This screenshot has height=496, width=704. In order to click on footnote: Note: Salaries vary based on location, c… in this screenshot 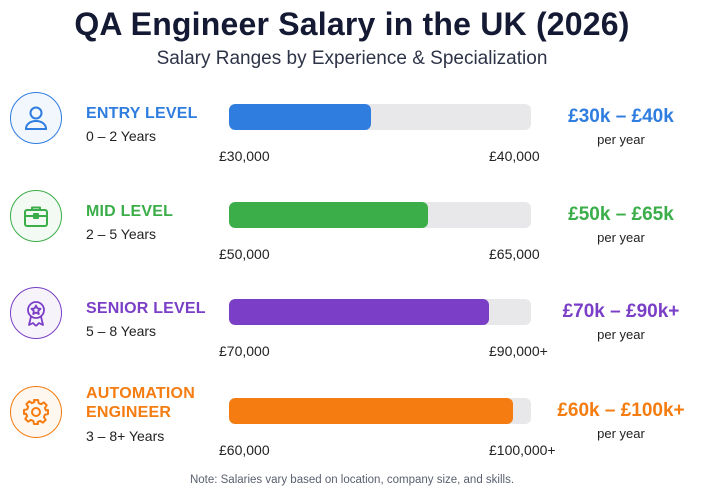, I will do `click(352, 480)`.